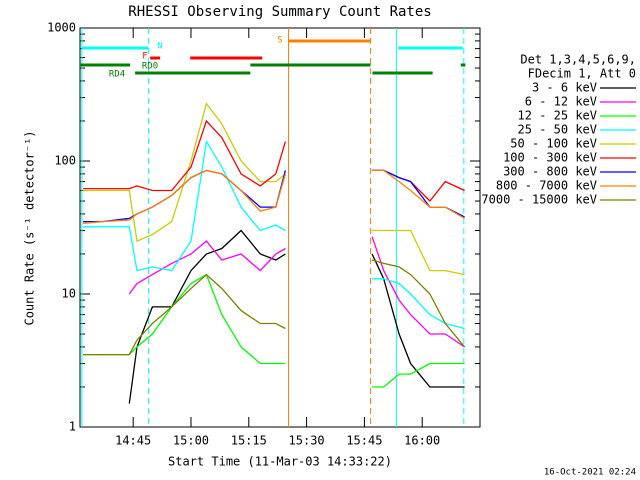 This screenshot has height=480, width=640. Describe the element at coordinates (72, 427) in the screenshot. I see `y-tick-label: 1` at that location.